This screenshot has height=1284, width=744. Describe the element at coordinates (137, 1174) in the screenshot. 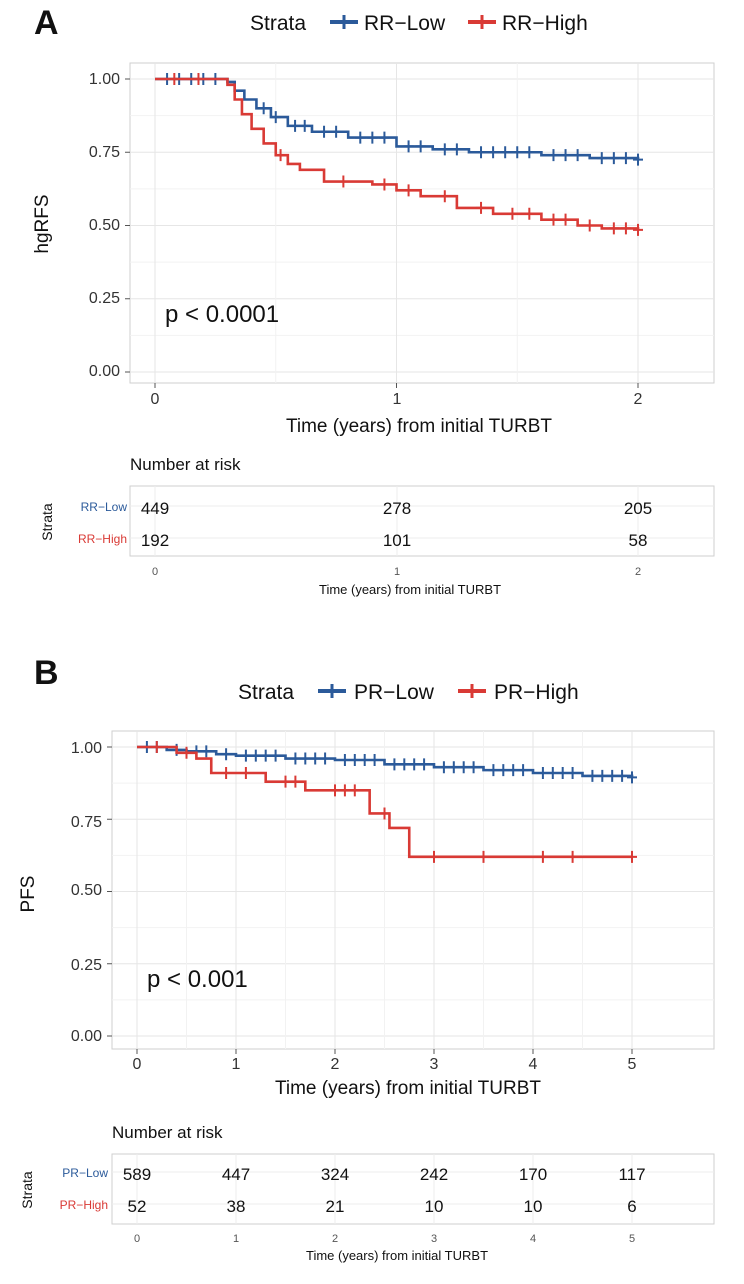

I see `panel-b-risk-low-t0: 589` at that location.